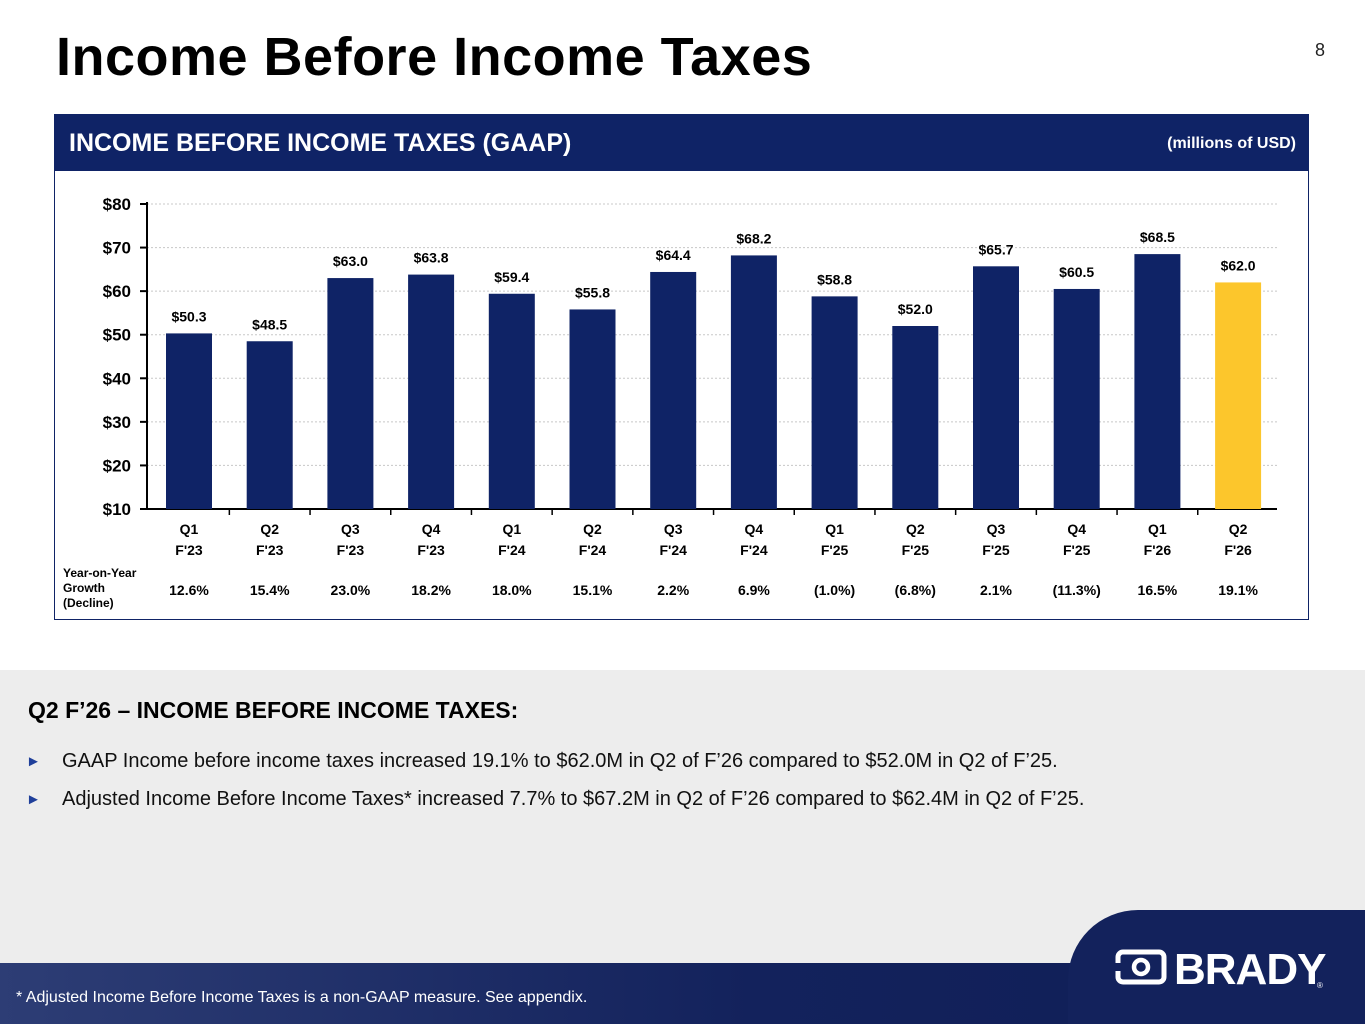  What do you see at coordinates (117, 509) in the screenshot?
I see `y-tick-label: $10` at bounding box center [117, 509].